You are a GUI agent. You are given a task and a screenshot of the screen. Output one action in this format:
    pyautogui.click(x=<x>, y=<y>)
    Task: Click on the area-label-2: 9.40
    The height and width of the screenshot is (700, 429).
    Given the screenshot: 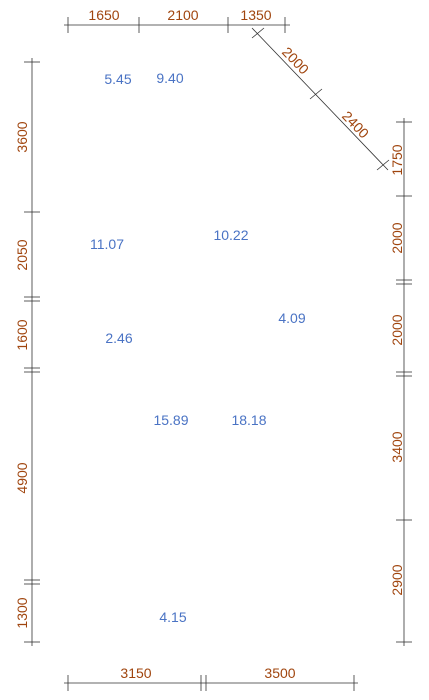 What is the action you would take?
    pyautogui.click(x=169, y=78)
    